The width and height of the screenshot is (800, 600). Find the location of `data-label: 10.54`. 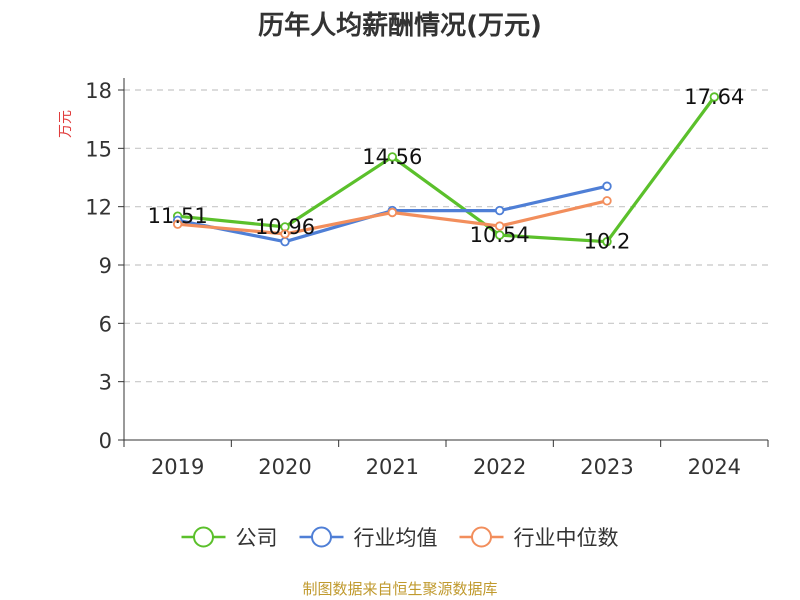

data-label: 10.54 is located at coordinates (500, 235).